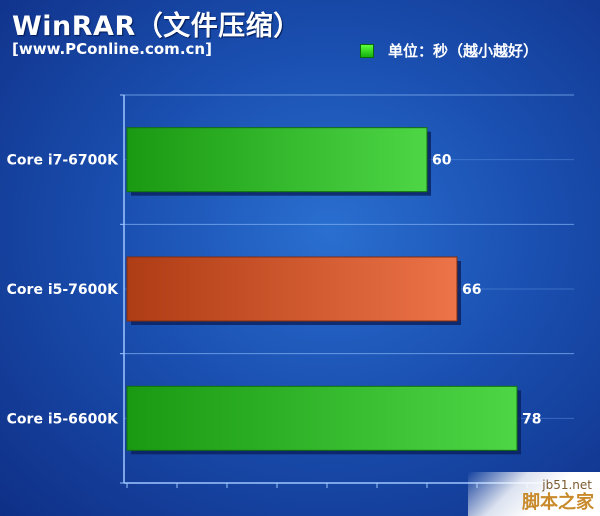 The image size is (600, 516). Describe the element at coordinates (367, 50) in the screenshot. I see `legend-swatch` at that location.